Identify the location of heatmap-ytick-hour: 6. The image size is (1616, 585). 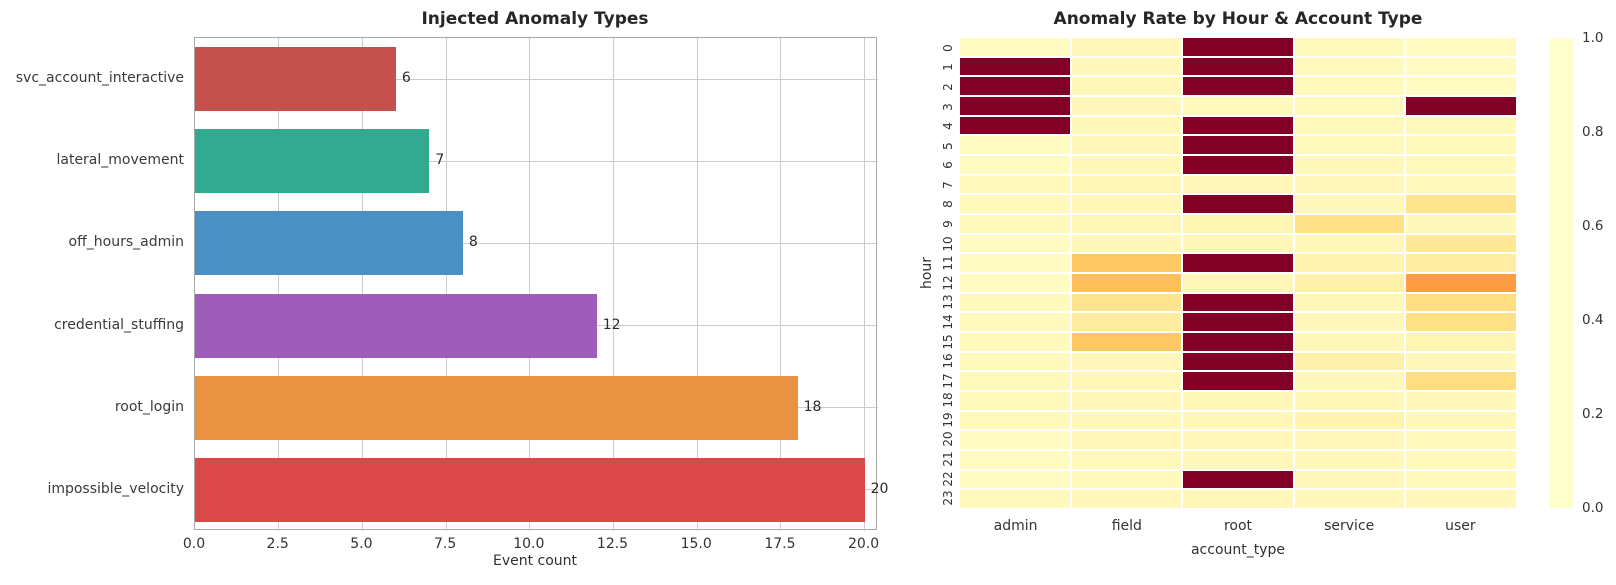
(948, 165).